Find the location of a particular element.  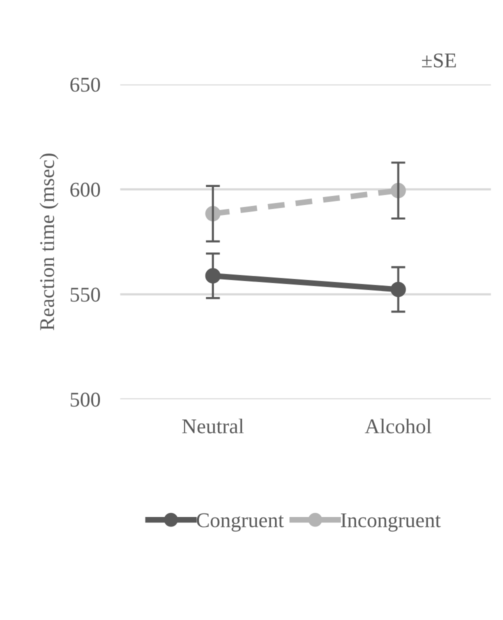

y-tick-label: 600 is located at coordinates (85, 189).